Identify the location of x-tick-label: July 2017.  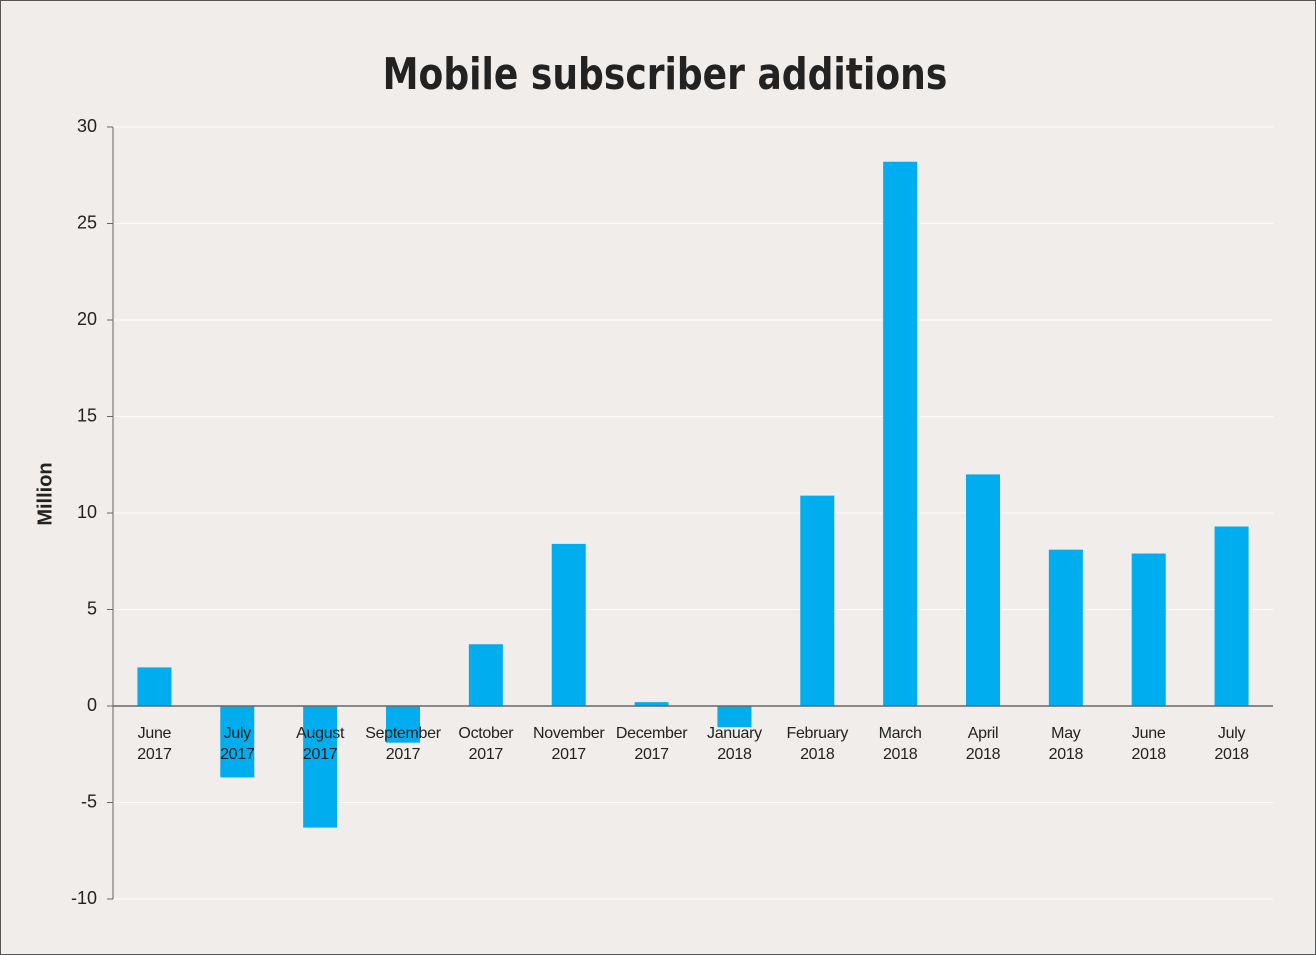
(237, 744).